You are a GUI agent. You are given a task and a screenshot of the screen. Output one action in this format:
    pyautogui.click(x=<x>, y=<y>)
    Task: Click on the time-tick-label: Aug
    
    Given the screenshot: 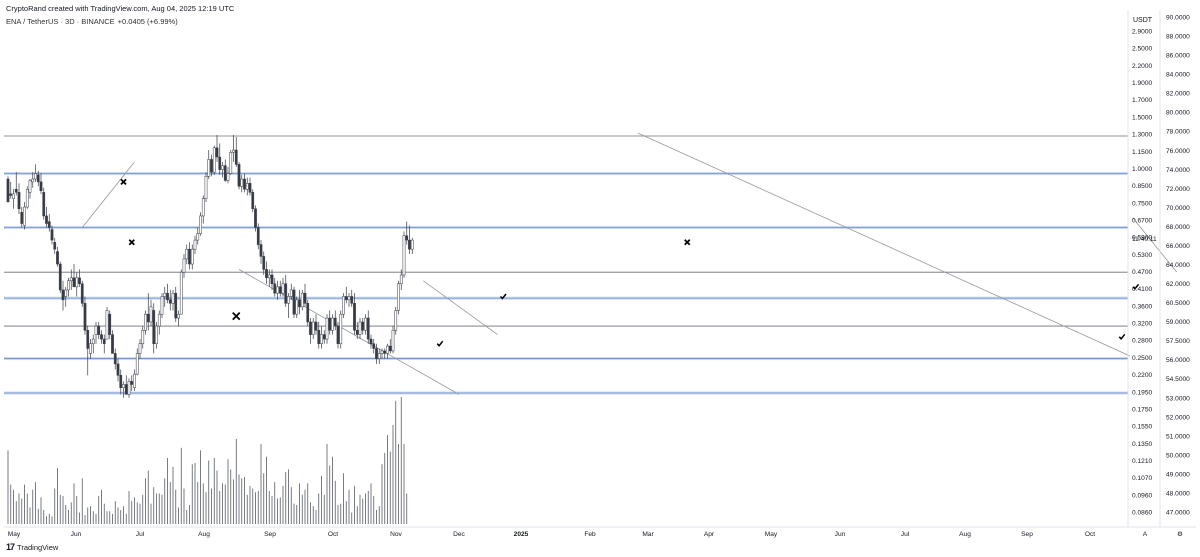 What is the action you would take?
    pyautogui.click(x=204, y=534)
    